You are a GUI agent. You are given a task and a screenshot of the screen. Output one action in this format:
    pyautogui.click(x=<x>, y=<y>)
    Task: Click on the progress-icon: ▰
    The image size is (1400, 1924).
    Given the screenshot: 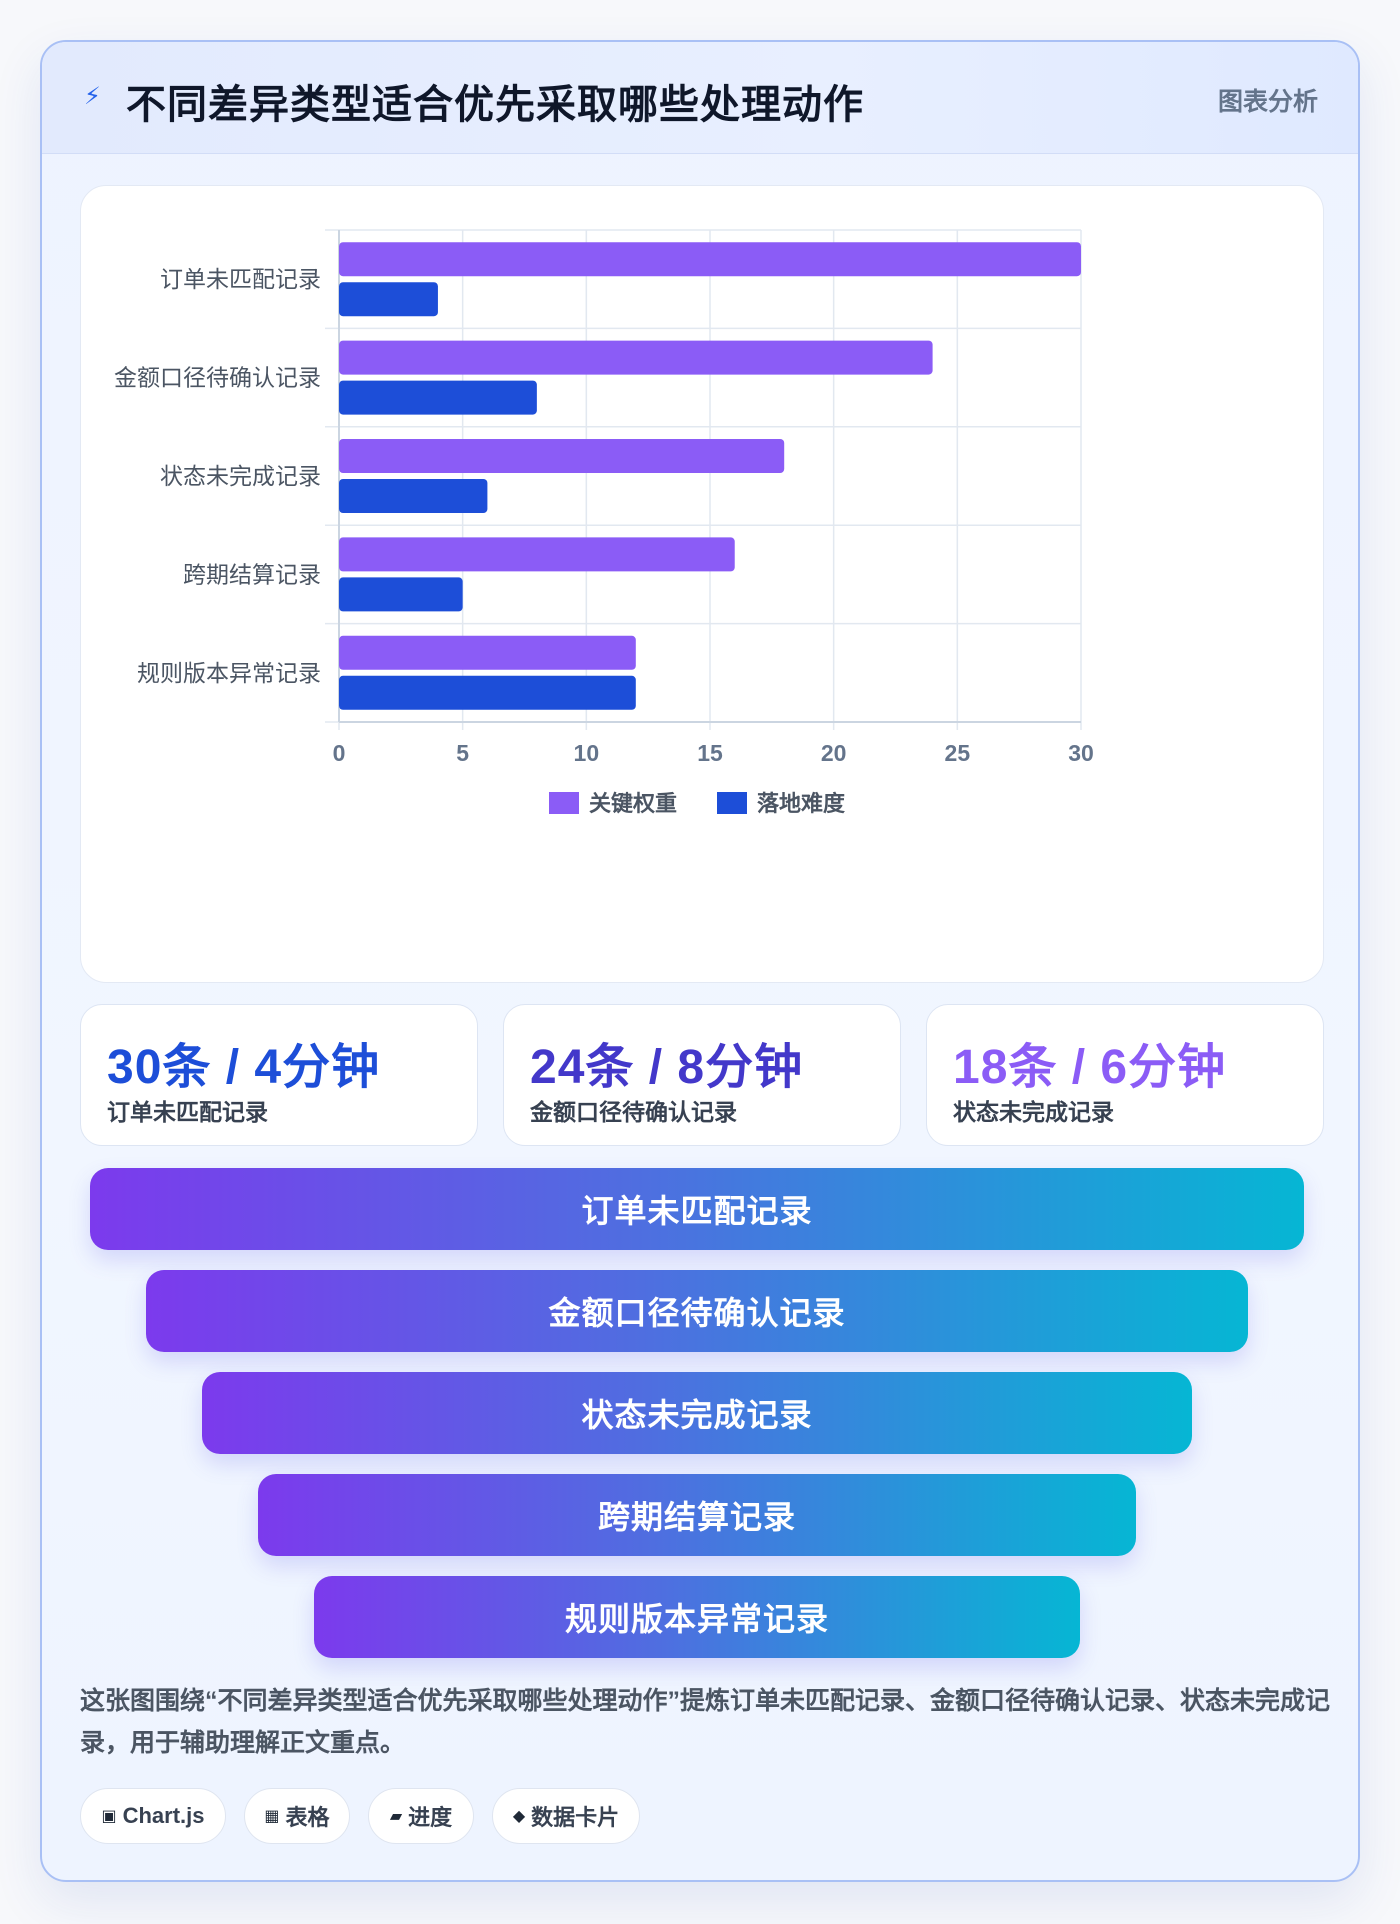 What is the action you would take?
    pyautogui.click(x=396, y=1816)
    